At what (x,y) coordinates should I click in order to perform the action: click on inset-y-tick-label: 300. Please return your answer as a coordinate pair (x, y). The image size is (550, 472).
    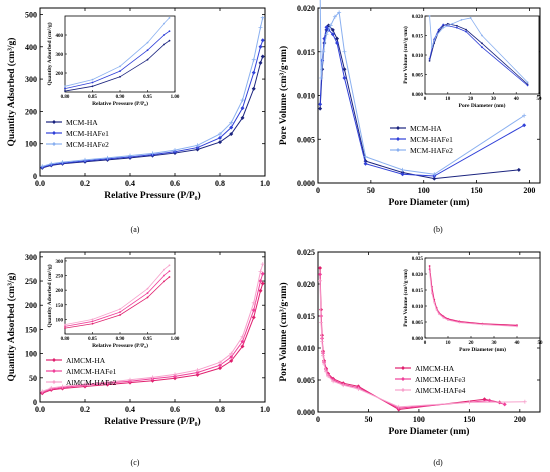
    Looking at the image, I should click on (60, 262).